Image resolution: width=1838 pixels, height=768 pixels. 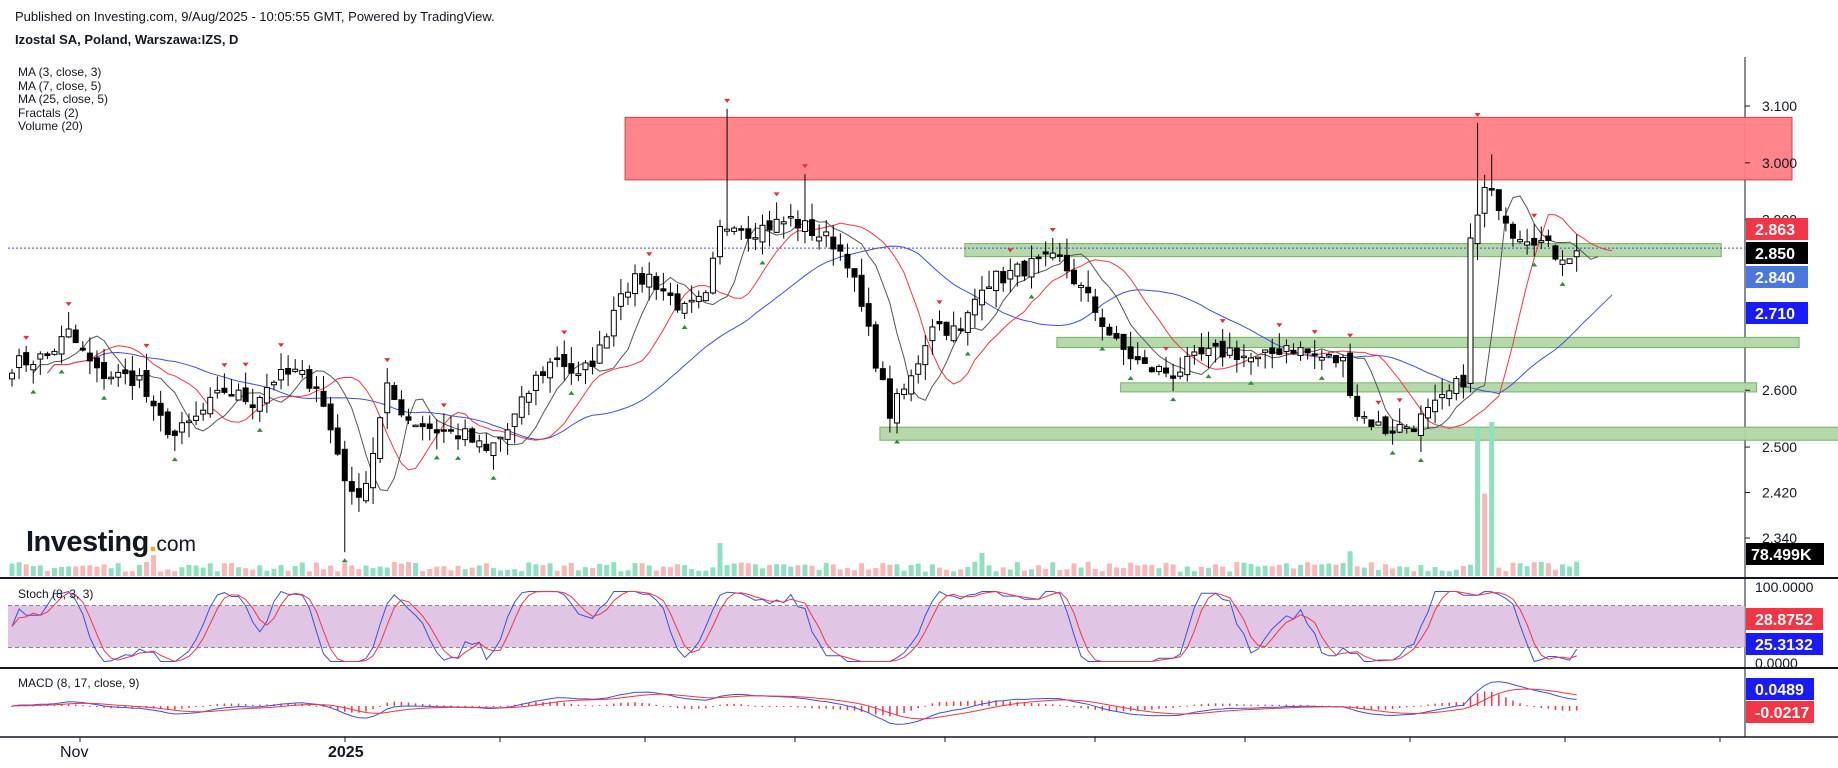 What do you see at coordinates (56, 594) in the screenshot?
I see `stoch-label: Stoch (8, 3, 3)` at bounding box center [56, 594].